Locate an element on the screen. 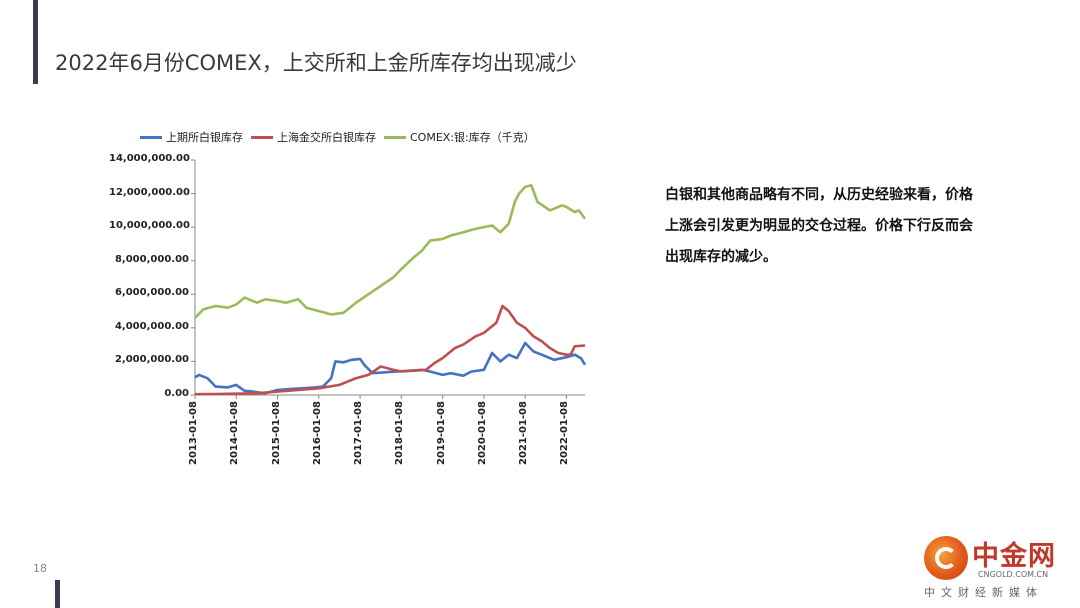  brand-logo: 中金网 CNGOLD.COM.CN 中文财经新媒体 is located at coordinates (990, 567).